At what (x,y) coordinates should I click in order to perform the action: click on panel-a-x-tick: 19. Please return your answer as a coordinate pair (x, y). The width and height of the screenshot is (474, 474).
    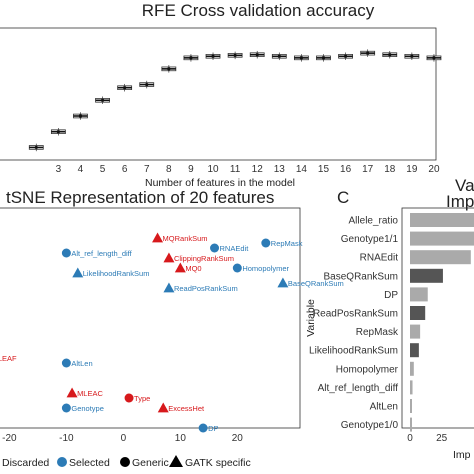
    Looking at the image, I should click on (412, 169).